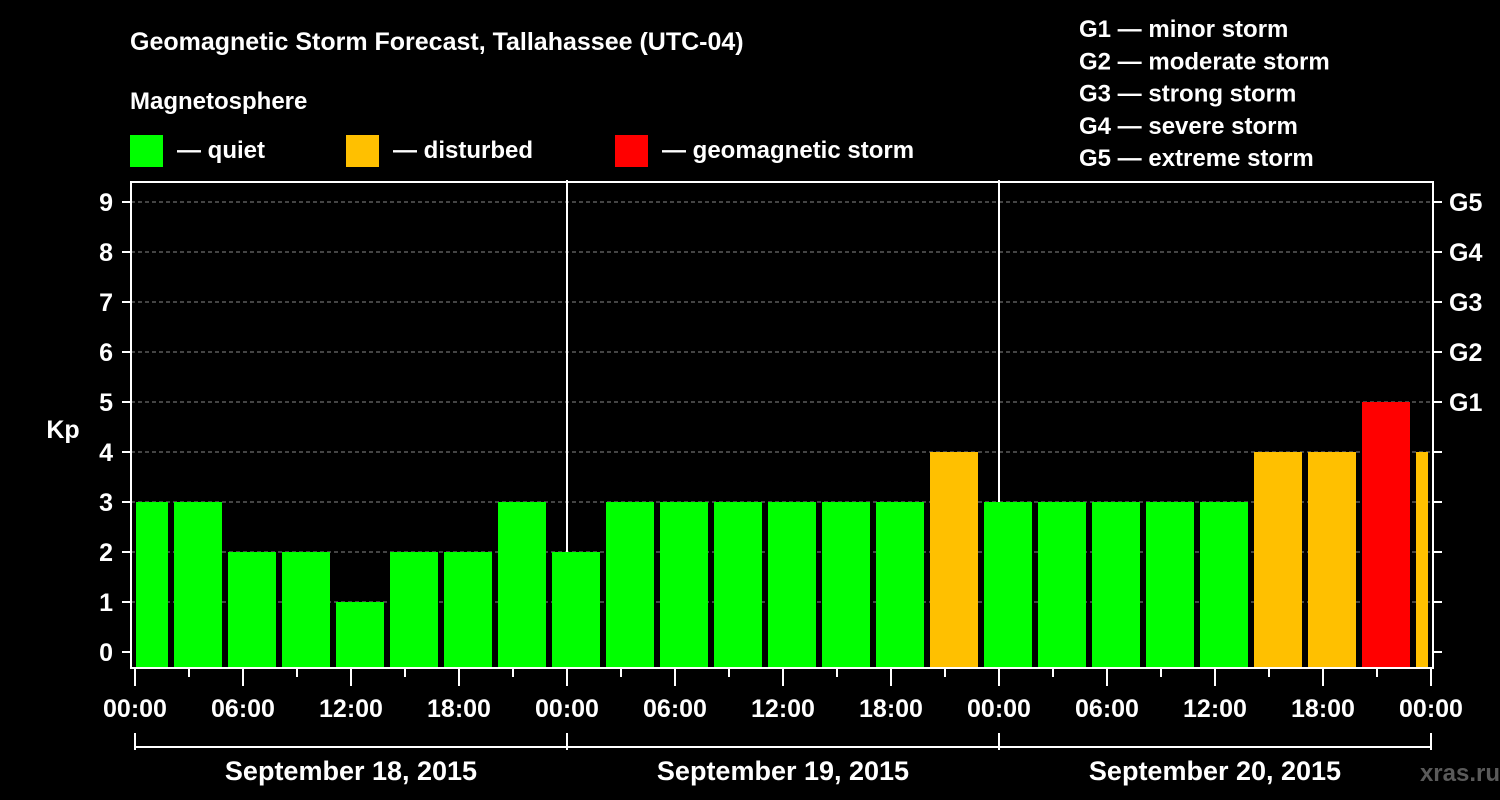 The image size is (1500, 800). Describe the element at coordinates (1465, 253) in the screenshot. I see `g-level-label: G4` at that location.